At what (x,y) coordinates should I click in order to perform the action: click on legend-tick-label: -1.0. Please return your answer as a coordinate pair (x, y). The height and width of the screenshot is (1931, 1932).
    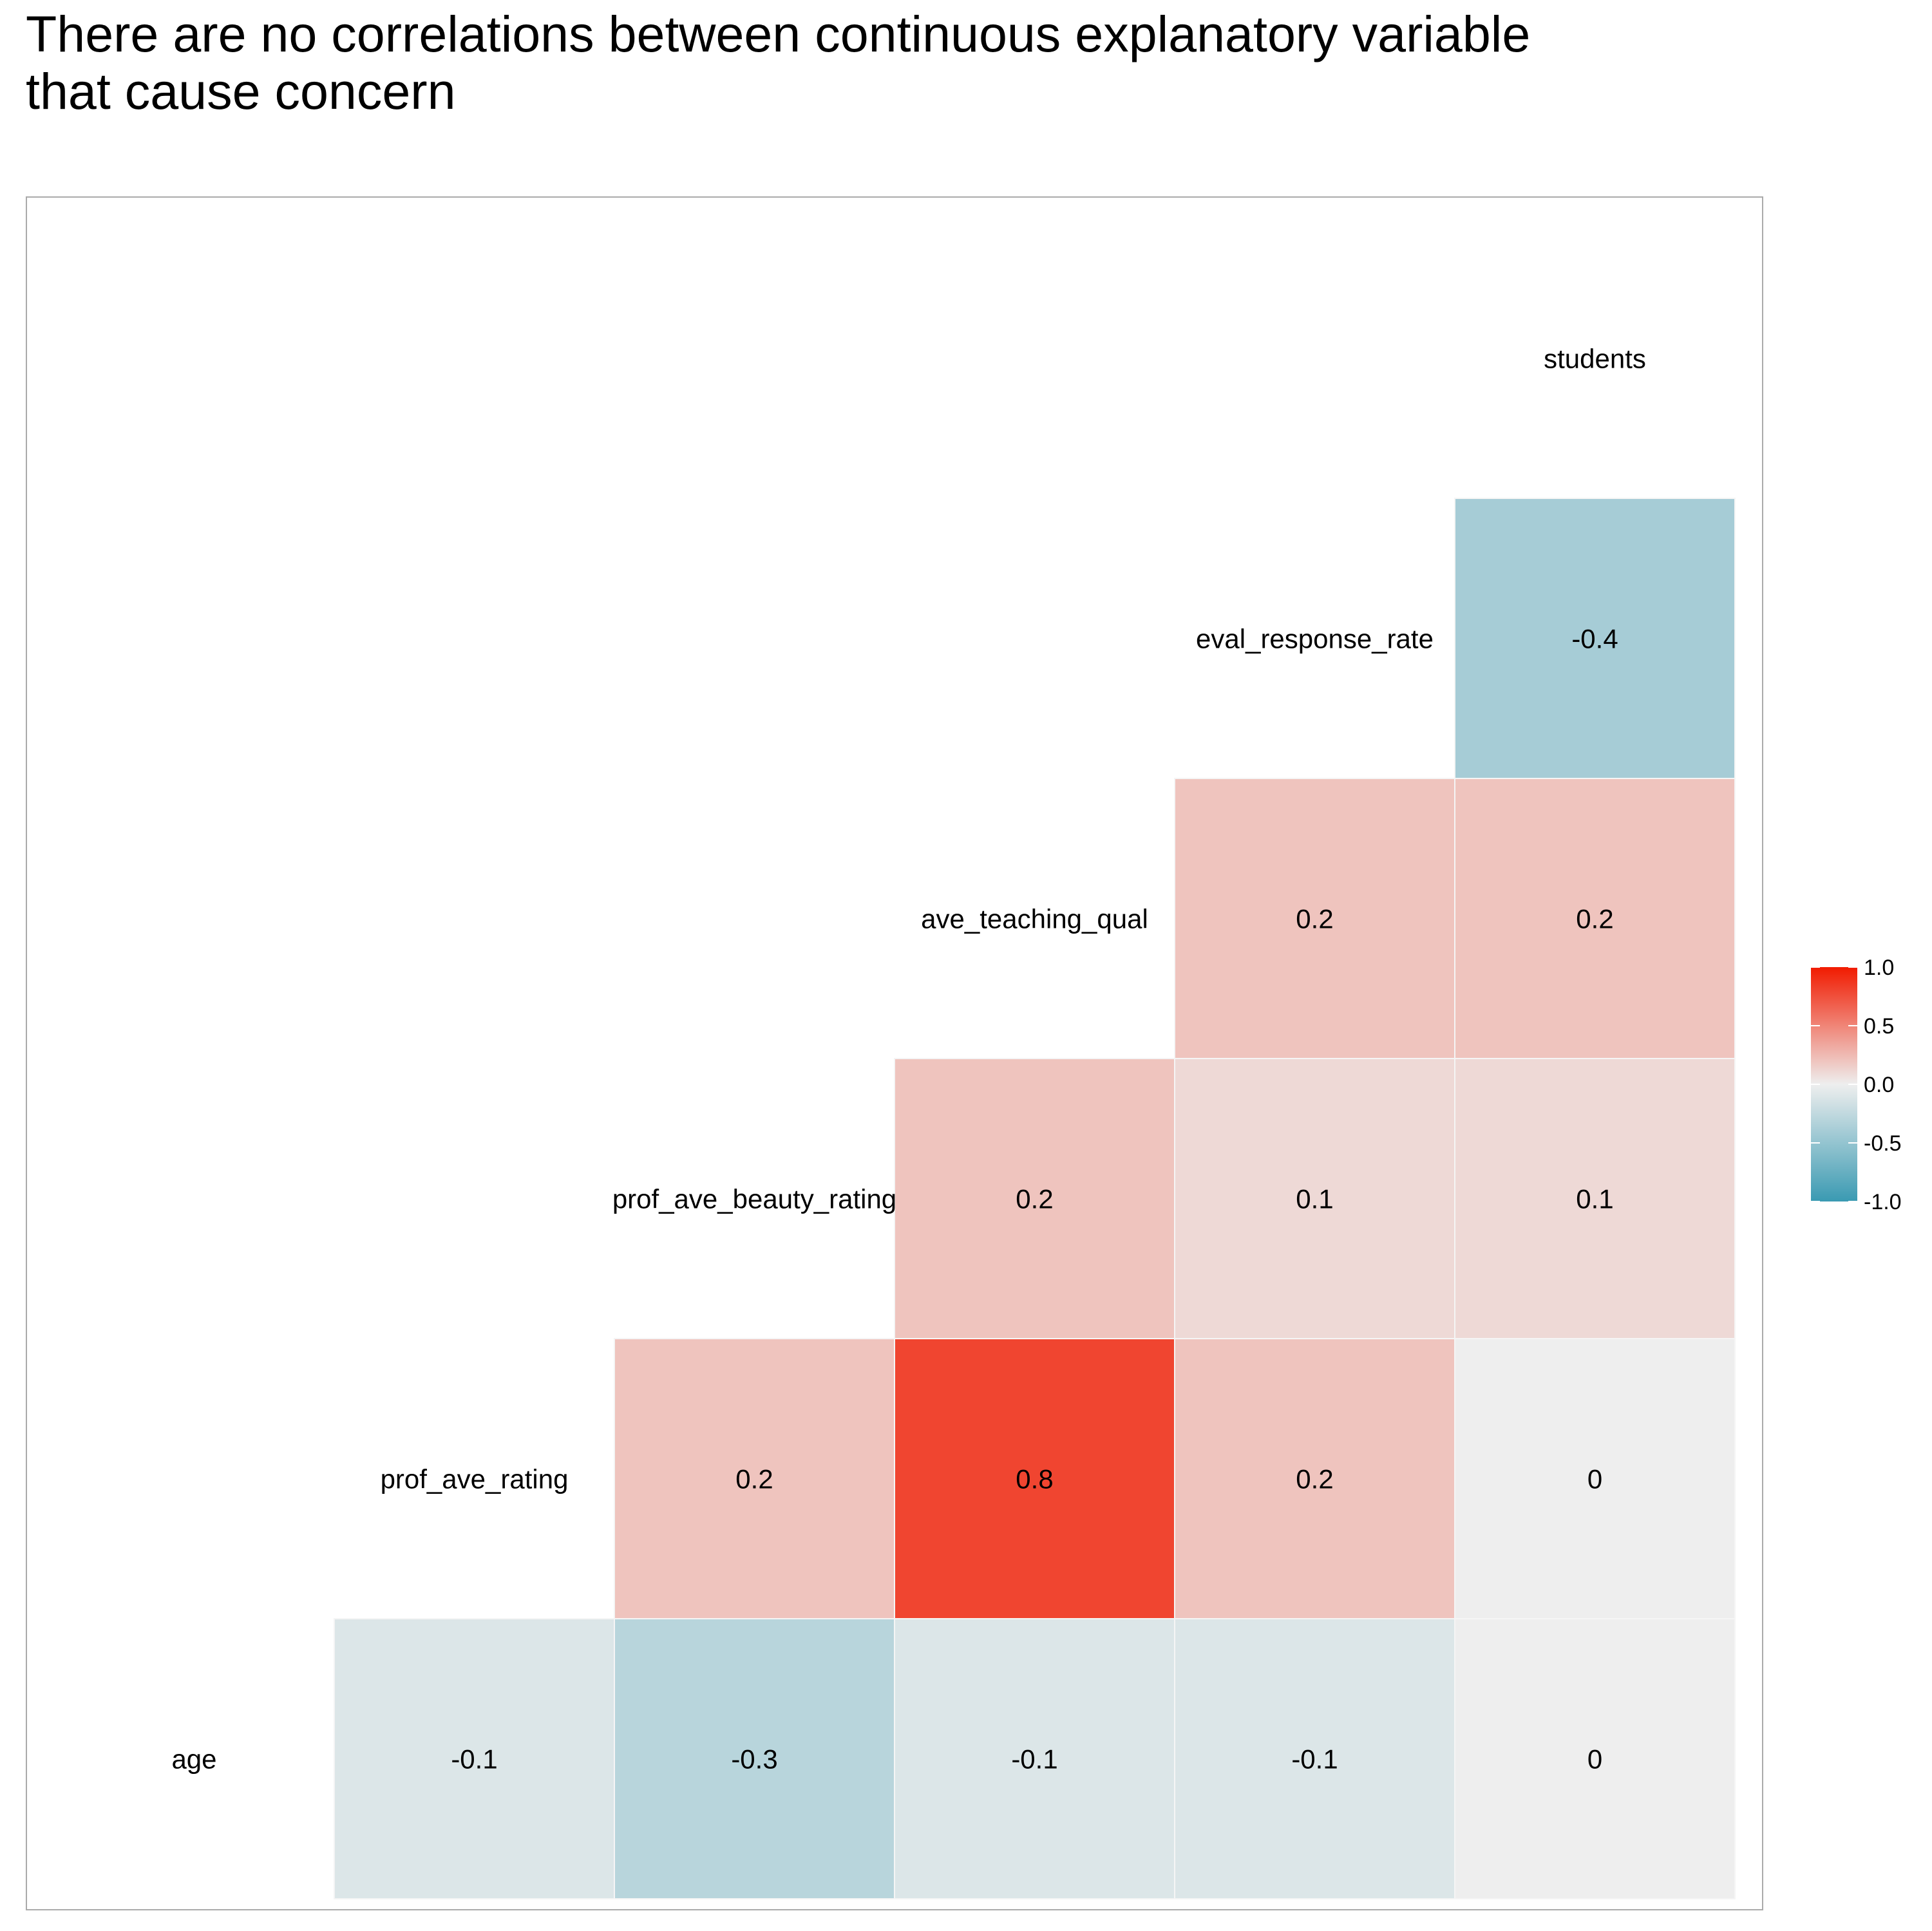
    Looking at the image, I should click on (1883, 1202).